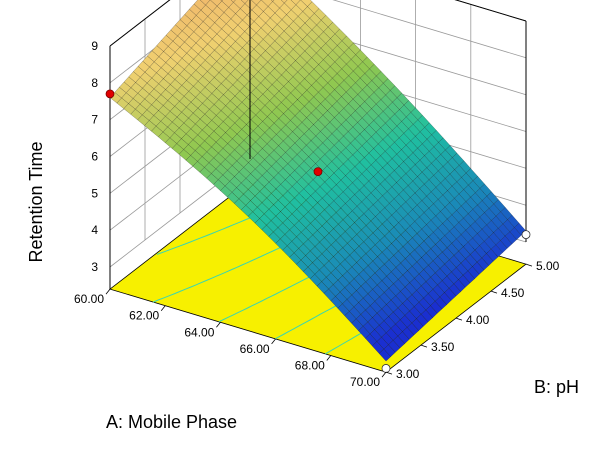  Describe the element at coordinates (94, 267) in the screenshot. I see `z-tick-label: 3` at that location.